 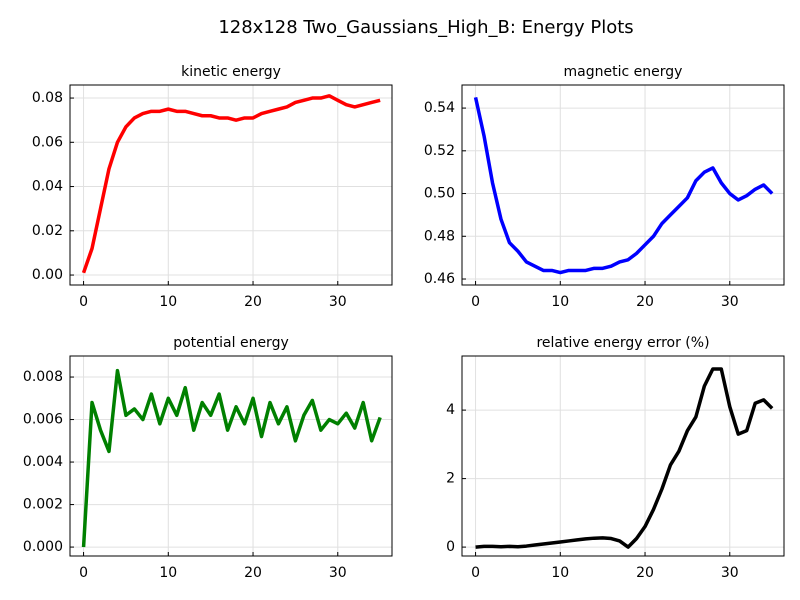 I want to click on y-tick-label: 0.02, so click(x=47, y=231).